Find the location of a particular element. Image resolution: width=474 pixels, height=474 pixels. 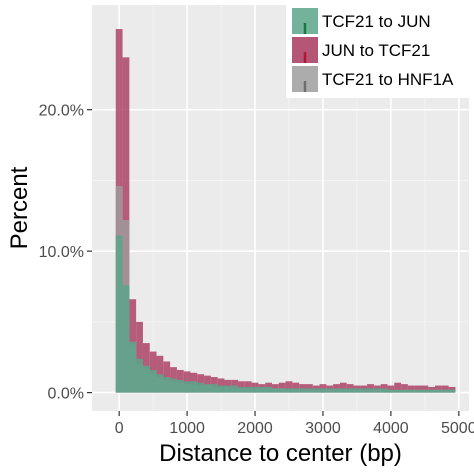

y-axis-title: Percent is located at coordinates (19, 207).